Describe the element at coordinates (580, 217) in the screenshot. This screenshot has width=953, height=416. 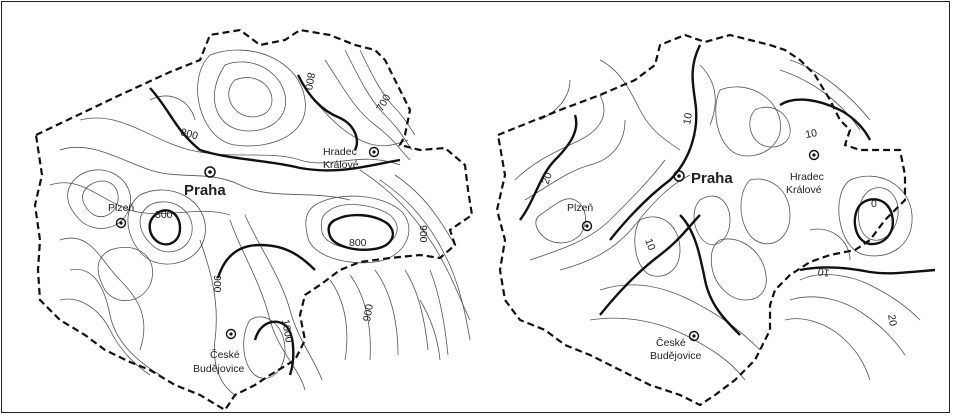
I see `right-city-plzen: Plzeň` at that location.